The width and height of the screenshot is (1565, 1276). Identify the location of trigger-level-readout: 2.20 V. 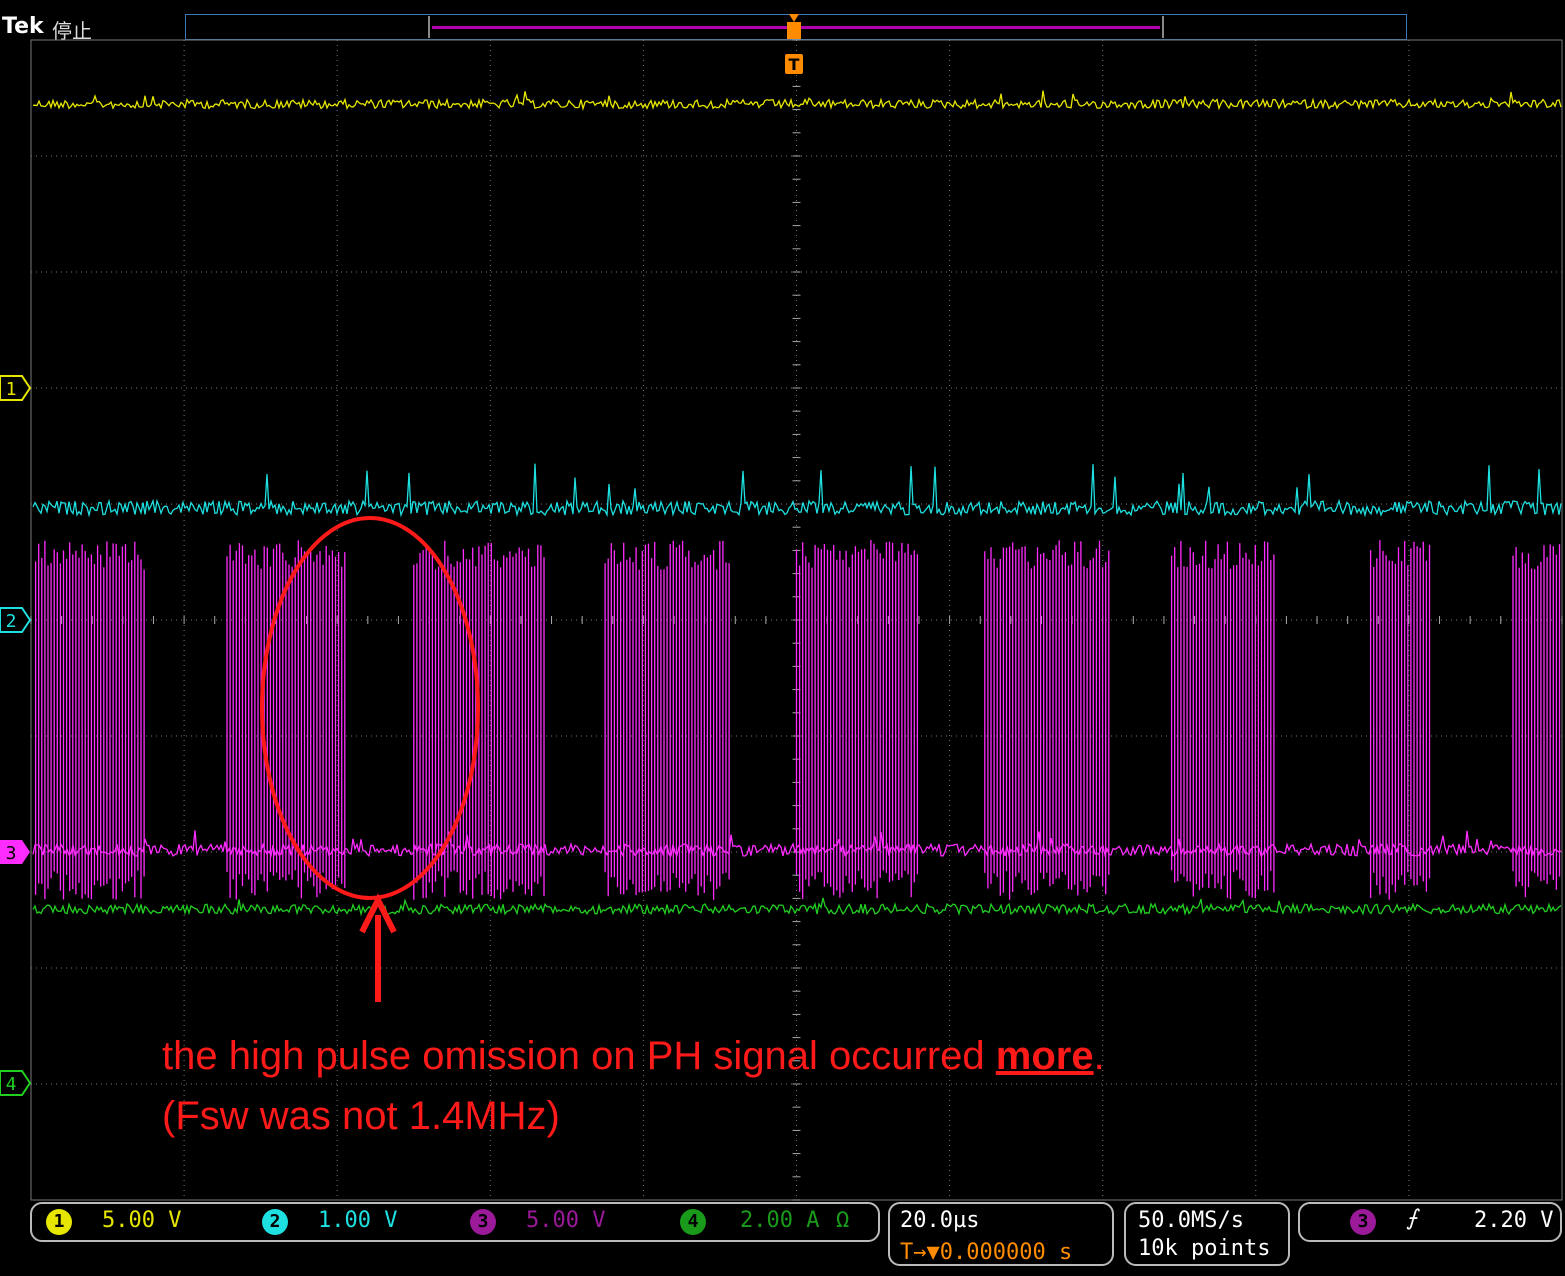
(1514, 1220).